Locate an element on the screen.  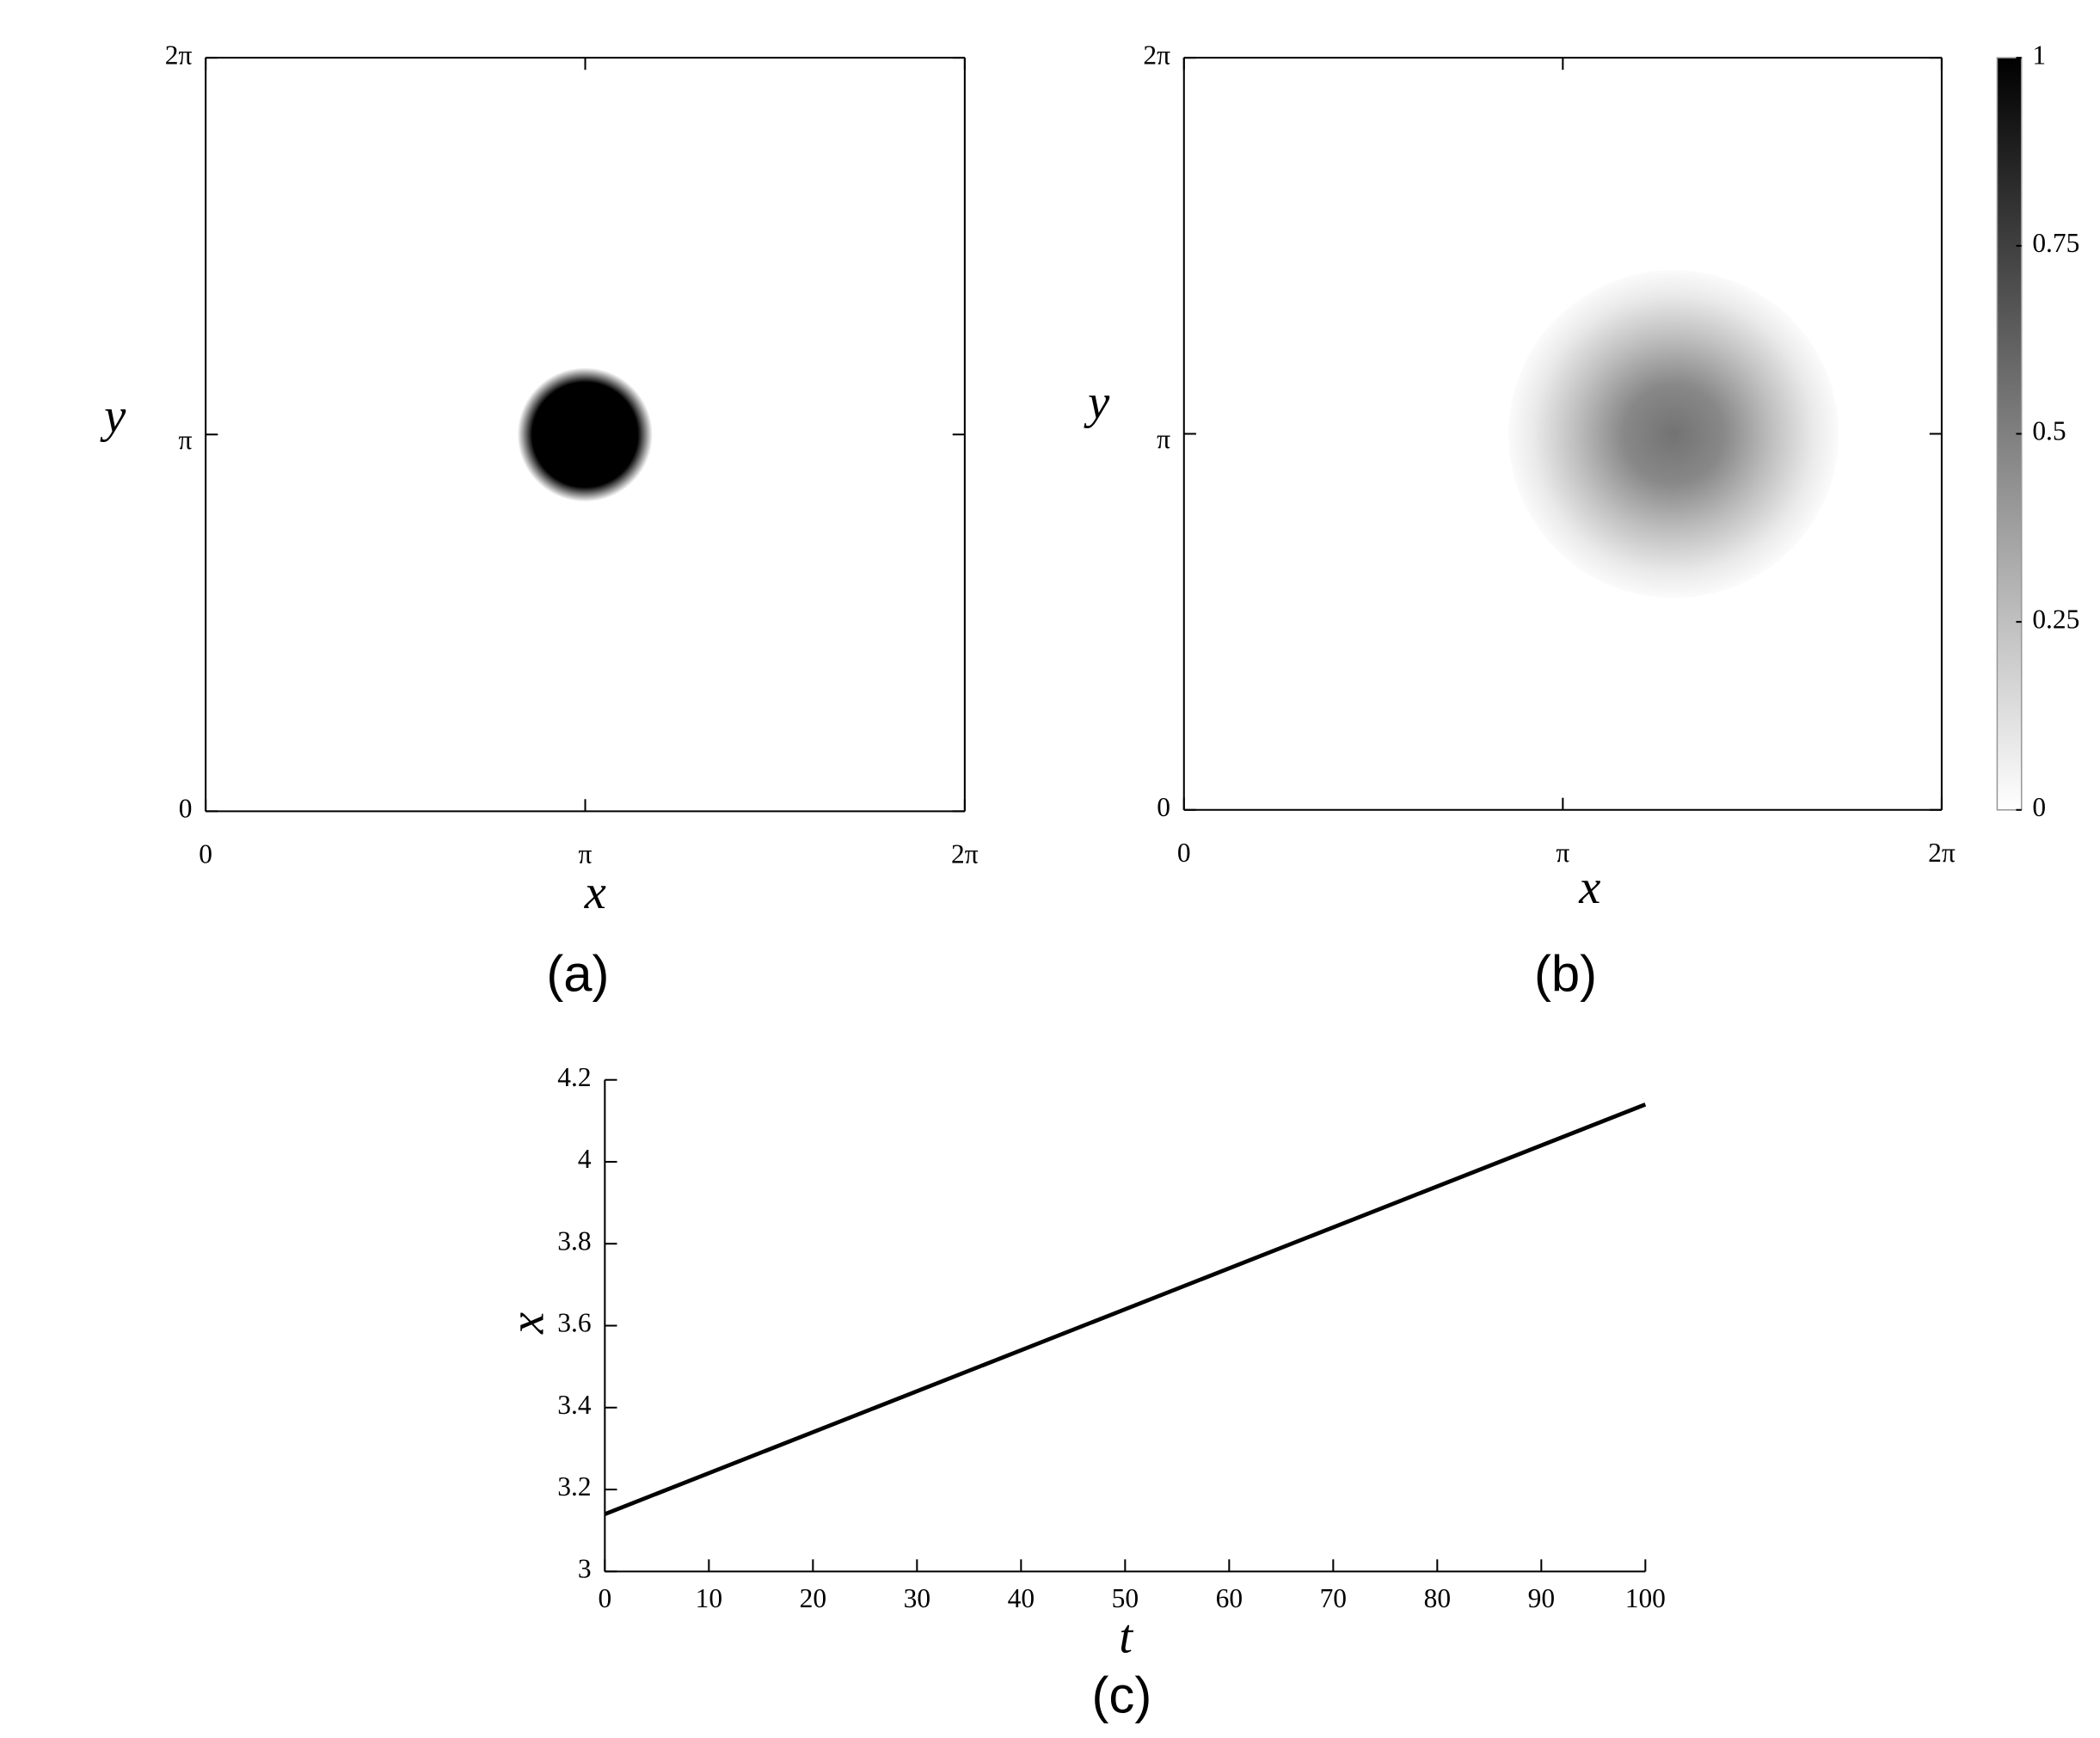
y-tick-label: 4.2 is located at coordinates (574, 1077).